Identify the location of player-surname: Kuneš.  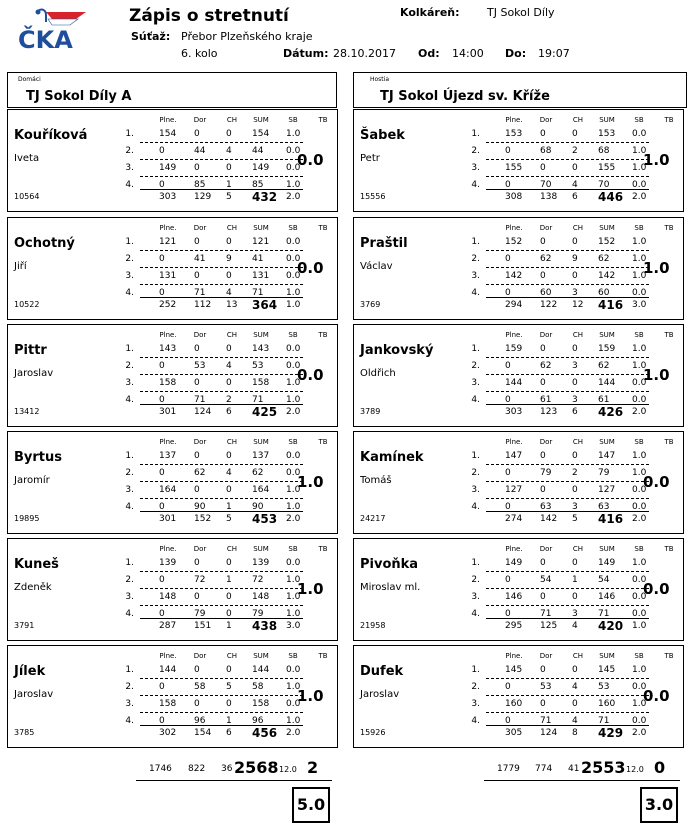
(36, 564).